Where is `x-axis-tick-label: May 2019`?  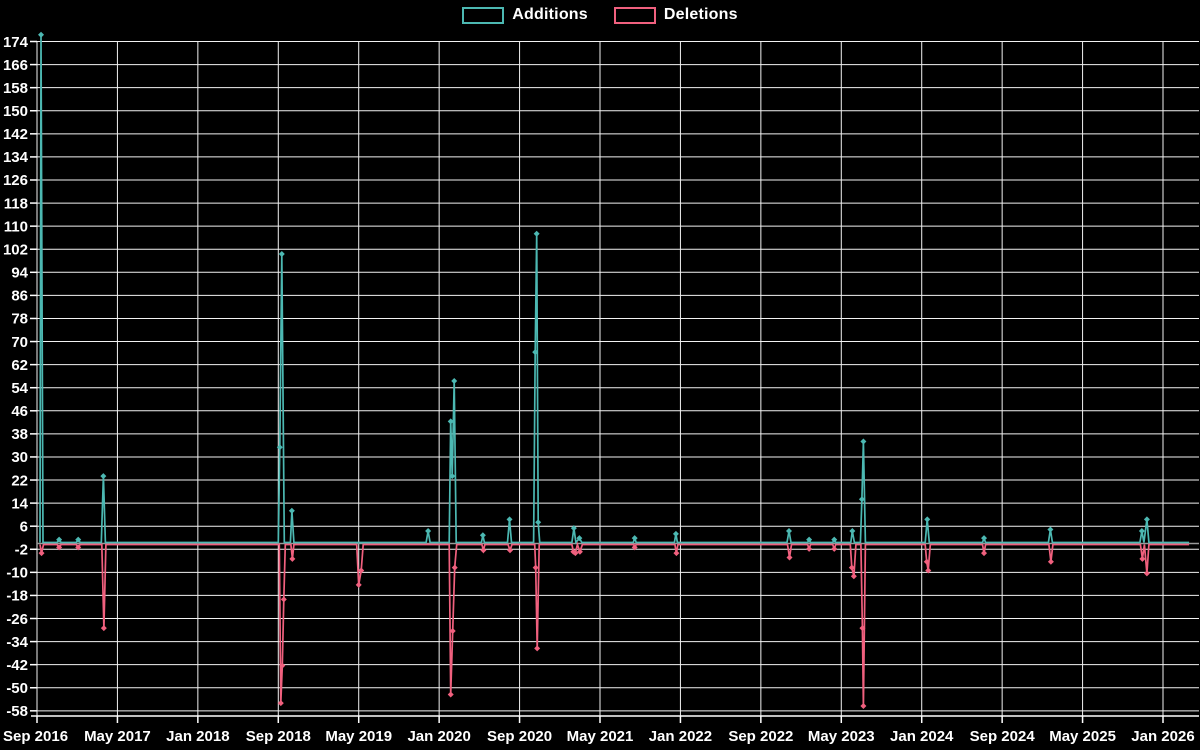 x-axis-tick-label: May 2019 is located at coordinates (358, 736).